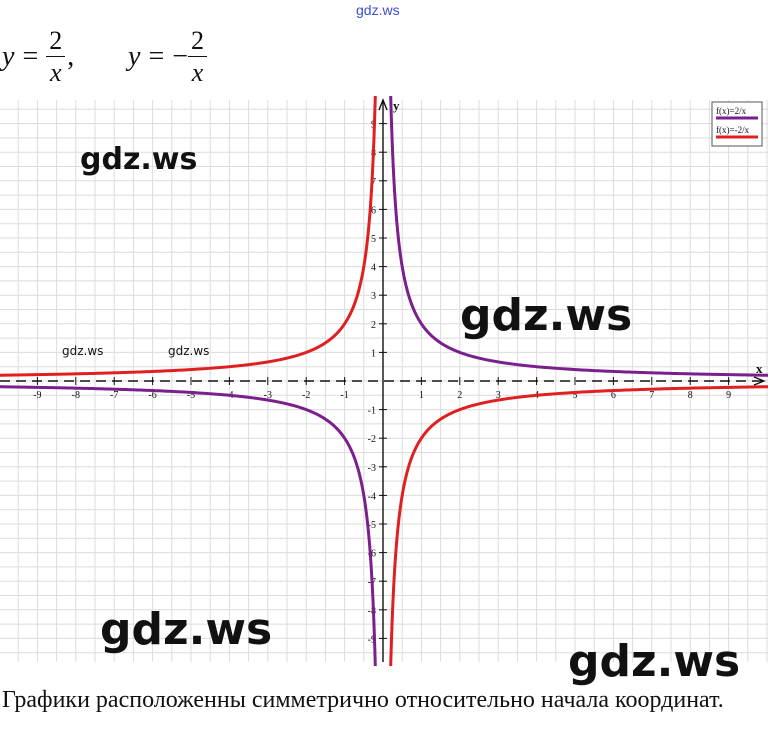 The height and width of the screenshot is (755, 768). What do you see at coordinates (372, 439) in the screenshot?
I see `y-tick-label: -2` at bounding box center [372, 439].